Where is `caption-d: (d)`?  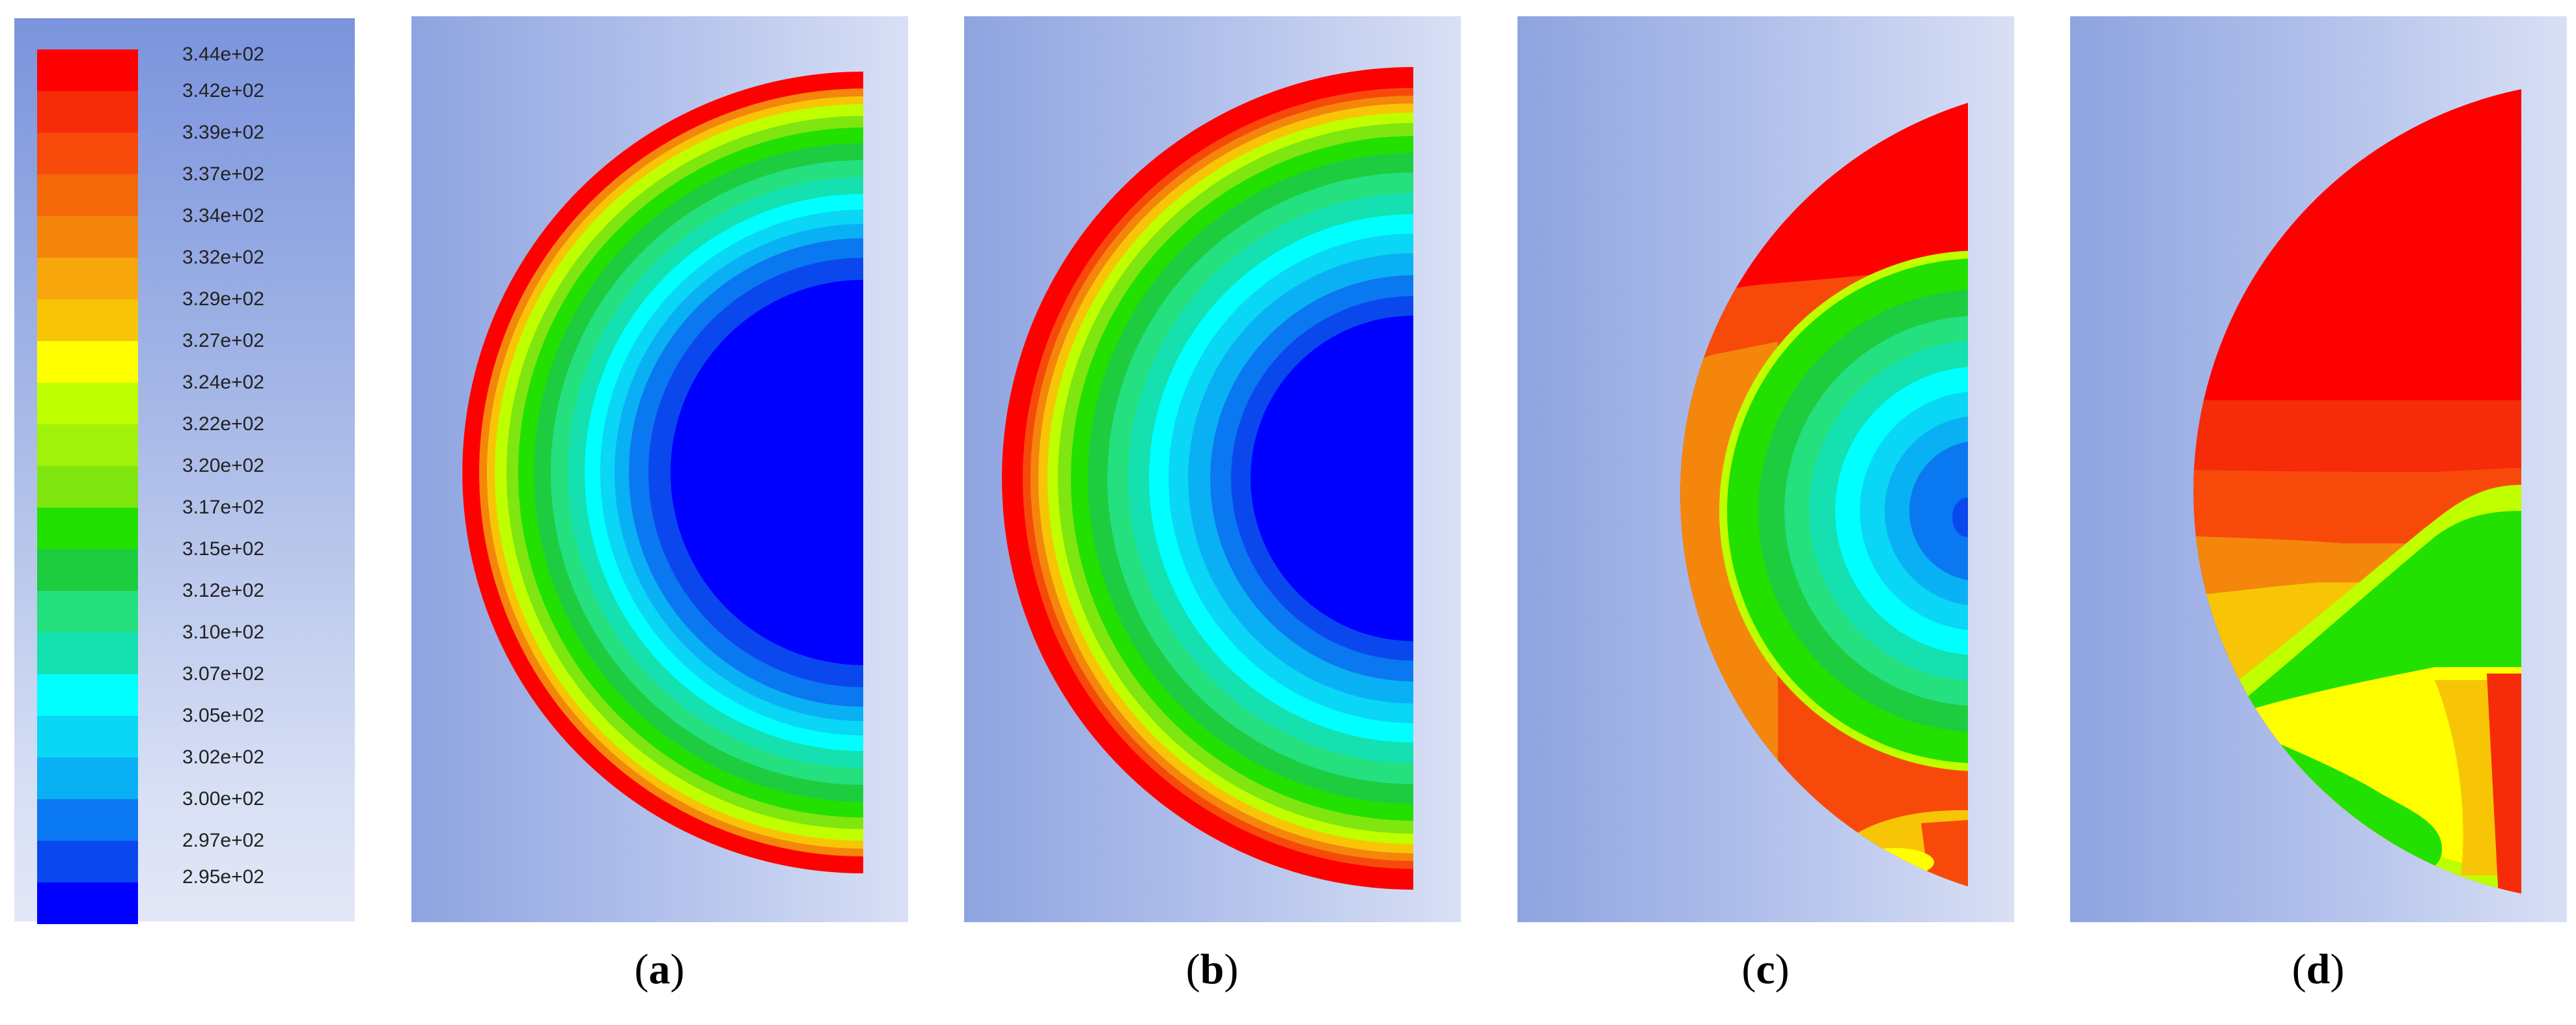 caption-d: (d) is located at coordinates (2318, 969).